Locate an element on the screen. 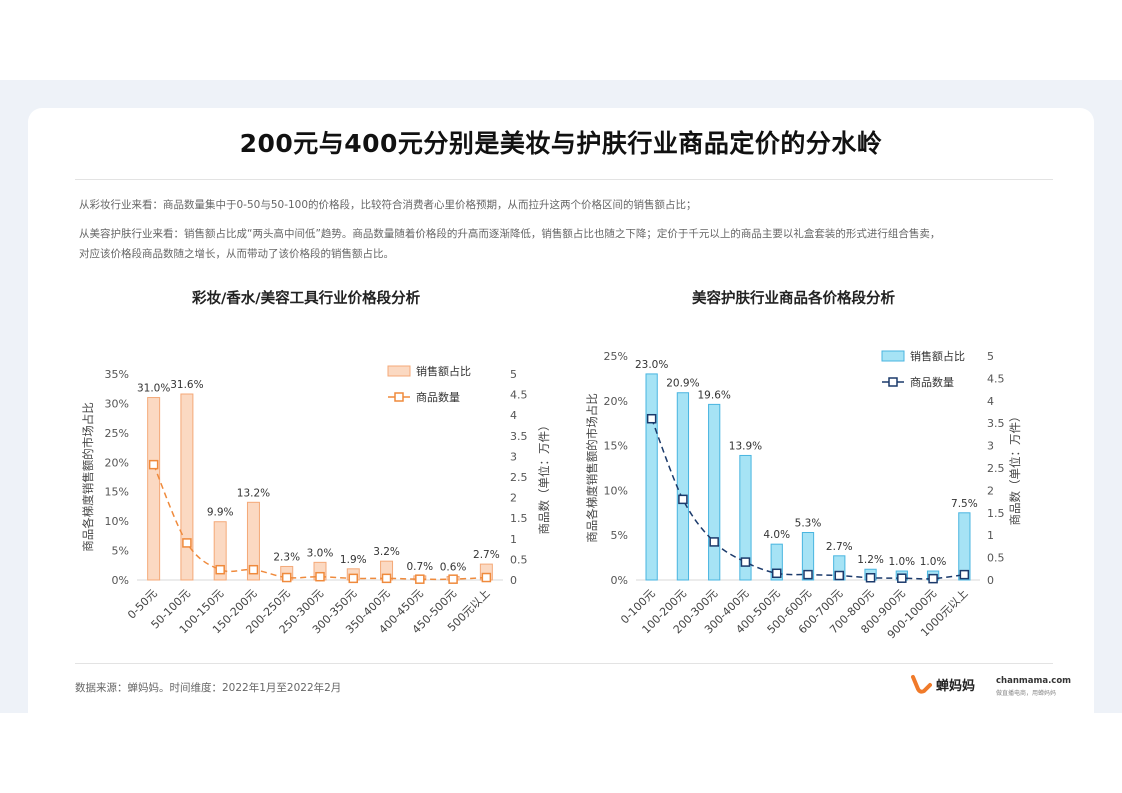  footer-divider is located at coordinates (564, 663).